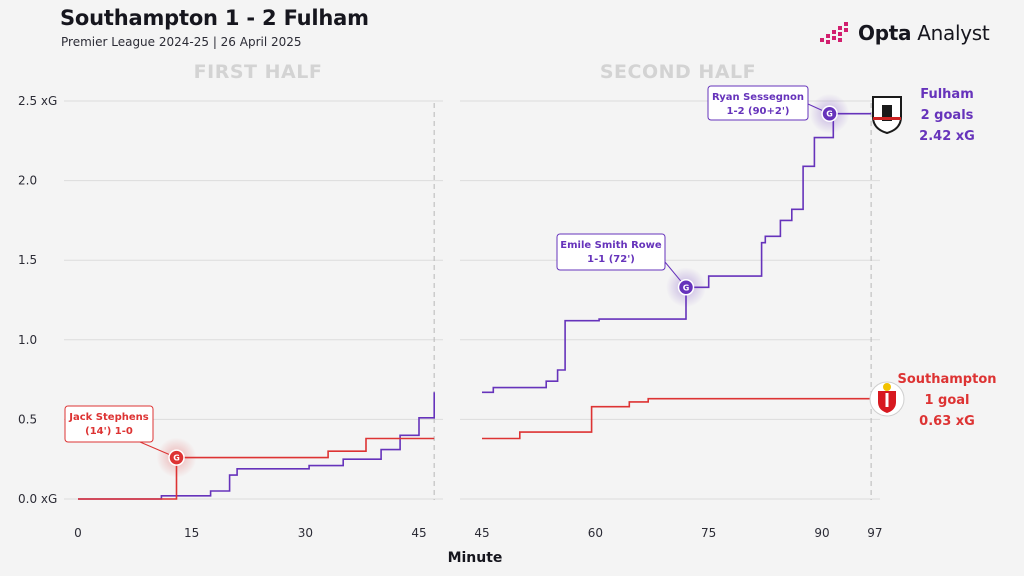 This screenshot has width=1024, height=576. What do you see at coordinates (708, 533) in the screenshot?
I see `x-tick-label: 75` at bounding box center [708, 533].